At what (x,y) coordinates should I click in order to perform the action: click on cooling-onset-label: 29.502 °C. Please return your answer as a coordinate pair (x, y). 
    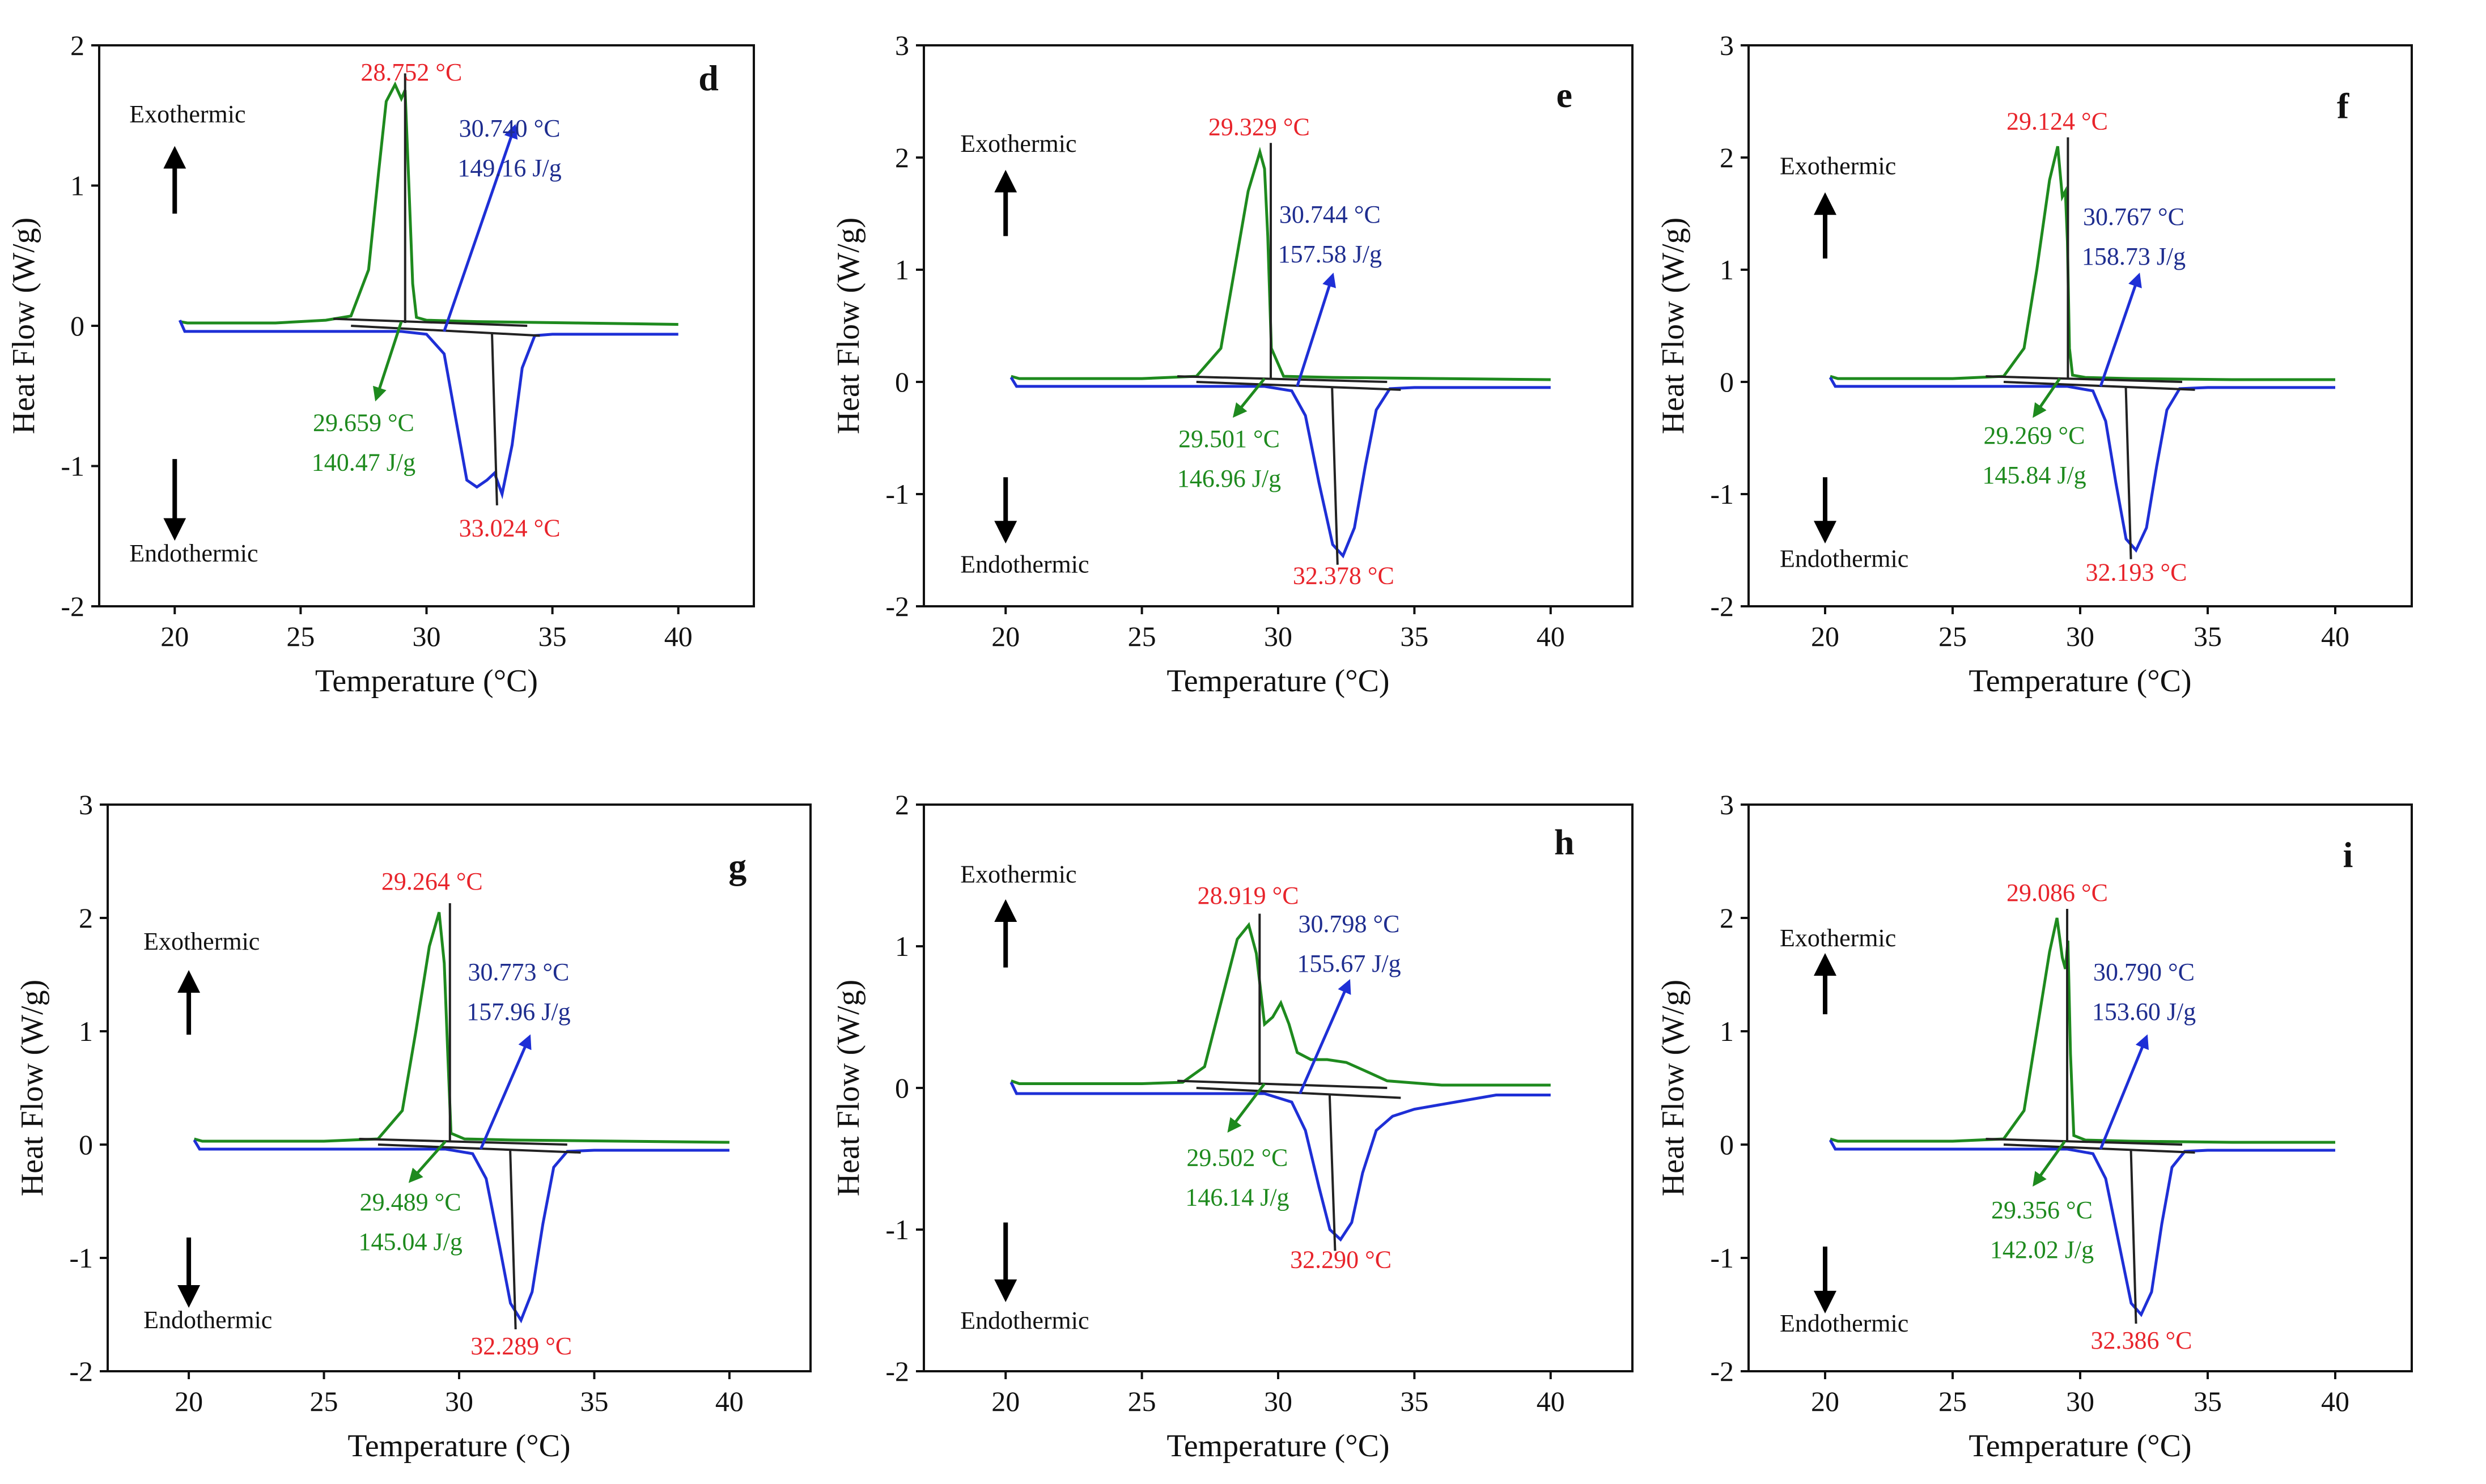
    Looking at the image, I should click on (1237, 1158).